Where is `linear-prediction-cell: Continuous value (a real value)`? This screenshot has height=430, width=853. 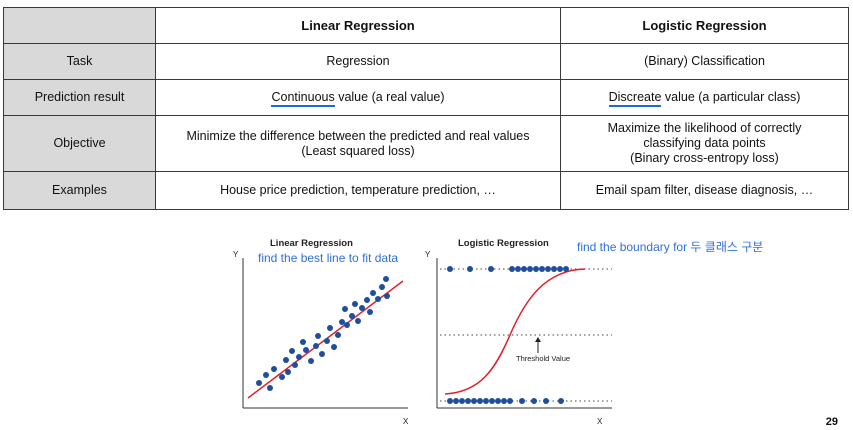
linear-prediction-cell: Continuous value (a real value) is located at coordinates (358, 97).